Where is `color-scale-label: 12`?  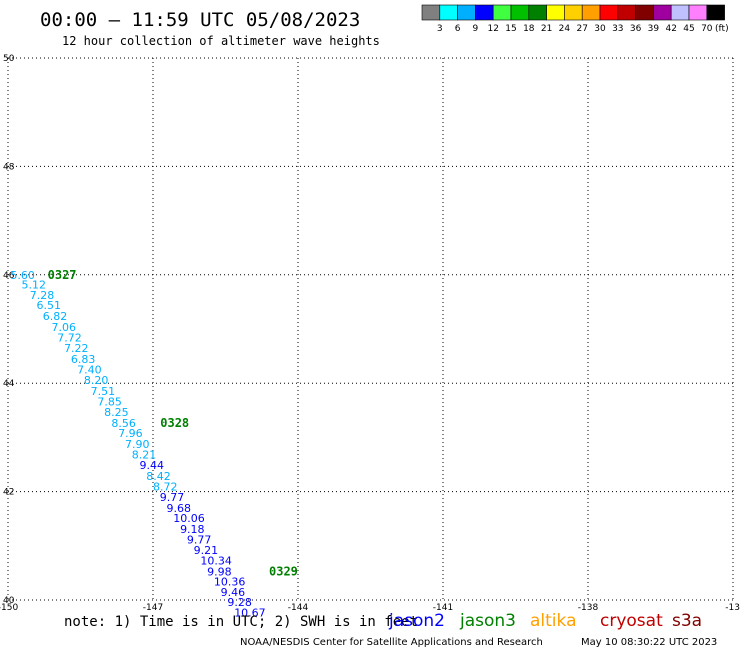
color-scale-label: 12 is located at coordinates (492, 29).